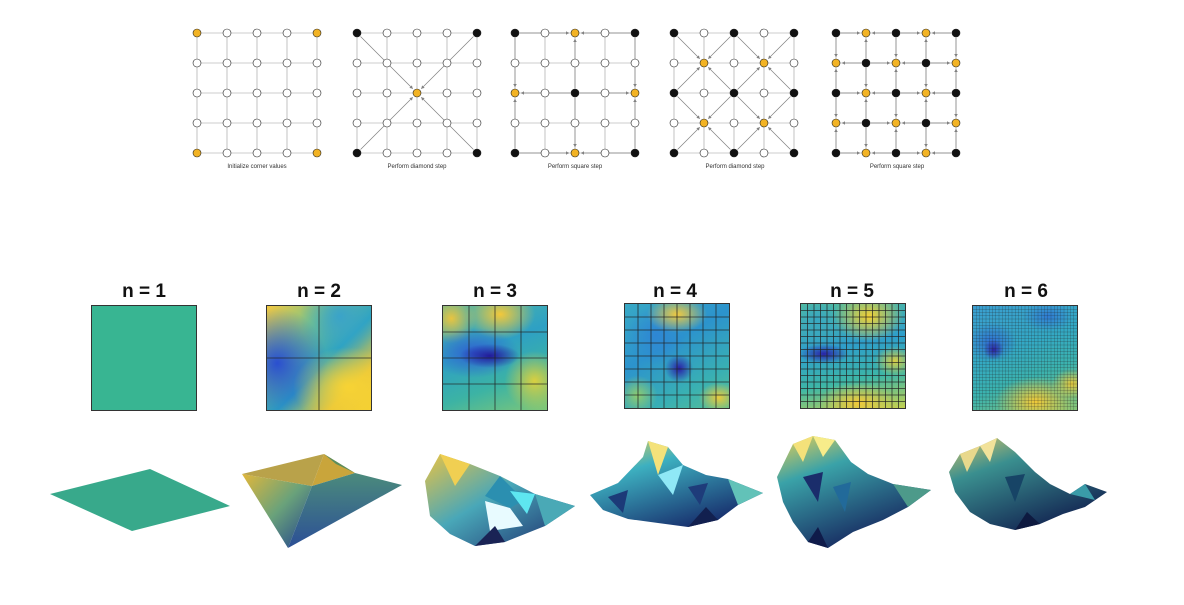 This screenshot has height=605, width=1184. What do you see at coordinates (144, 358) in the screenshot?
I see `heightmap-n1` at bounding box center [144, 358].